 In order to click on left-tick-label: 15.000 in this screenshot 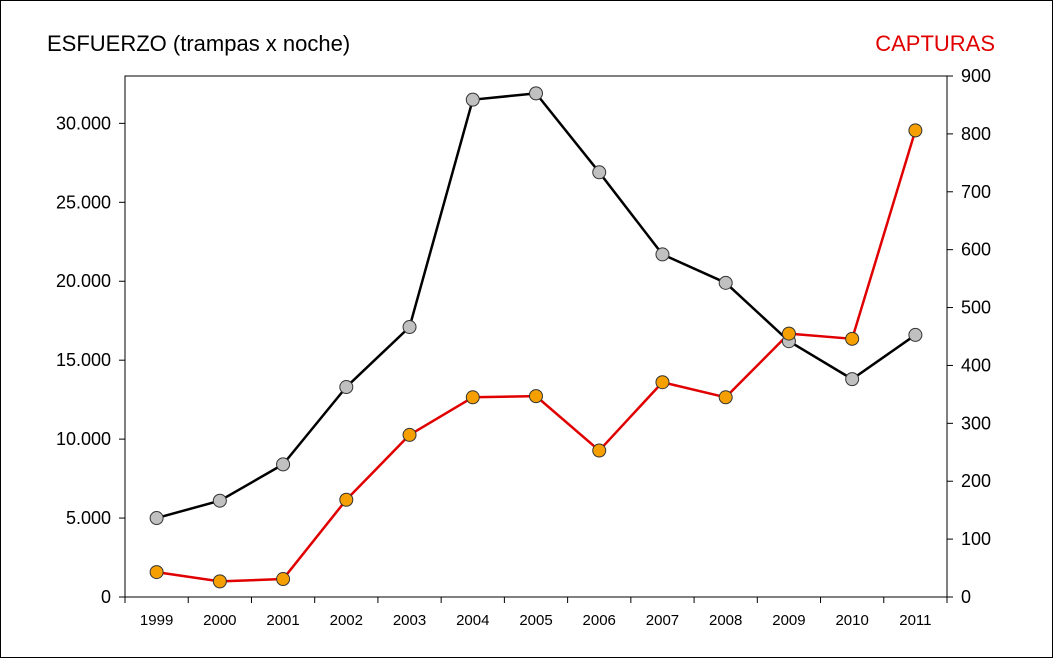, I will do `click(83, 360)`.